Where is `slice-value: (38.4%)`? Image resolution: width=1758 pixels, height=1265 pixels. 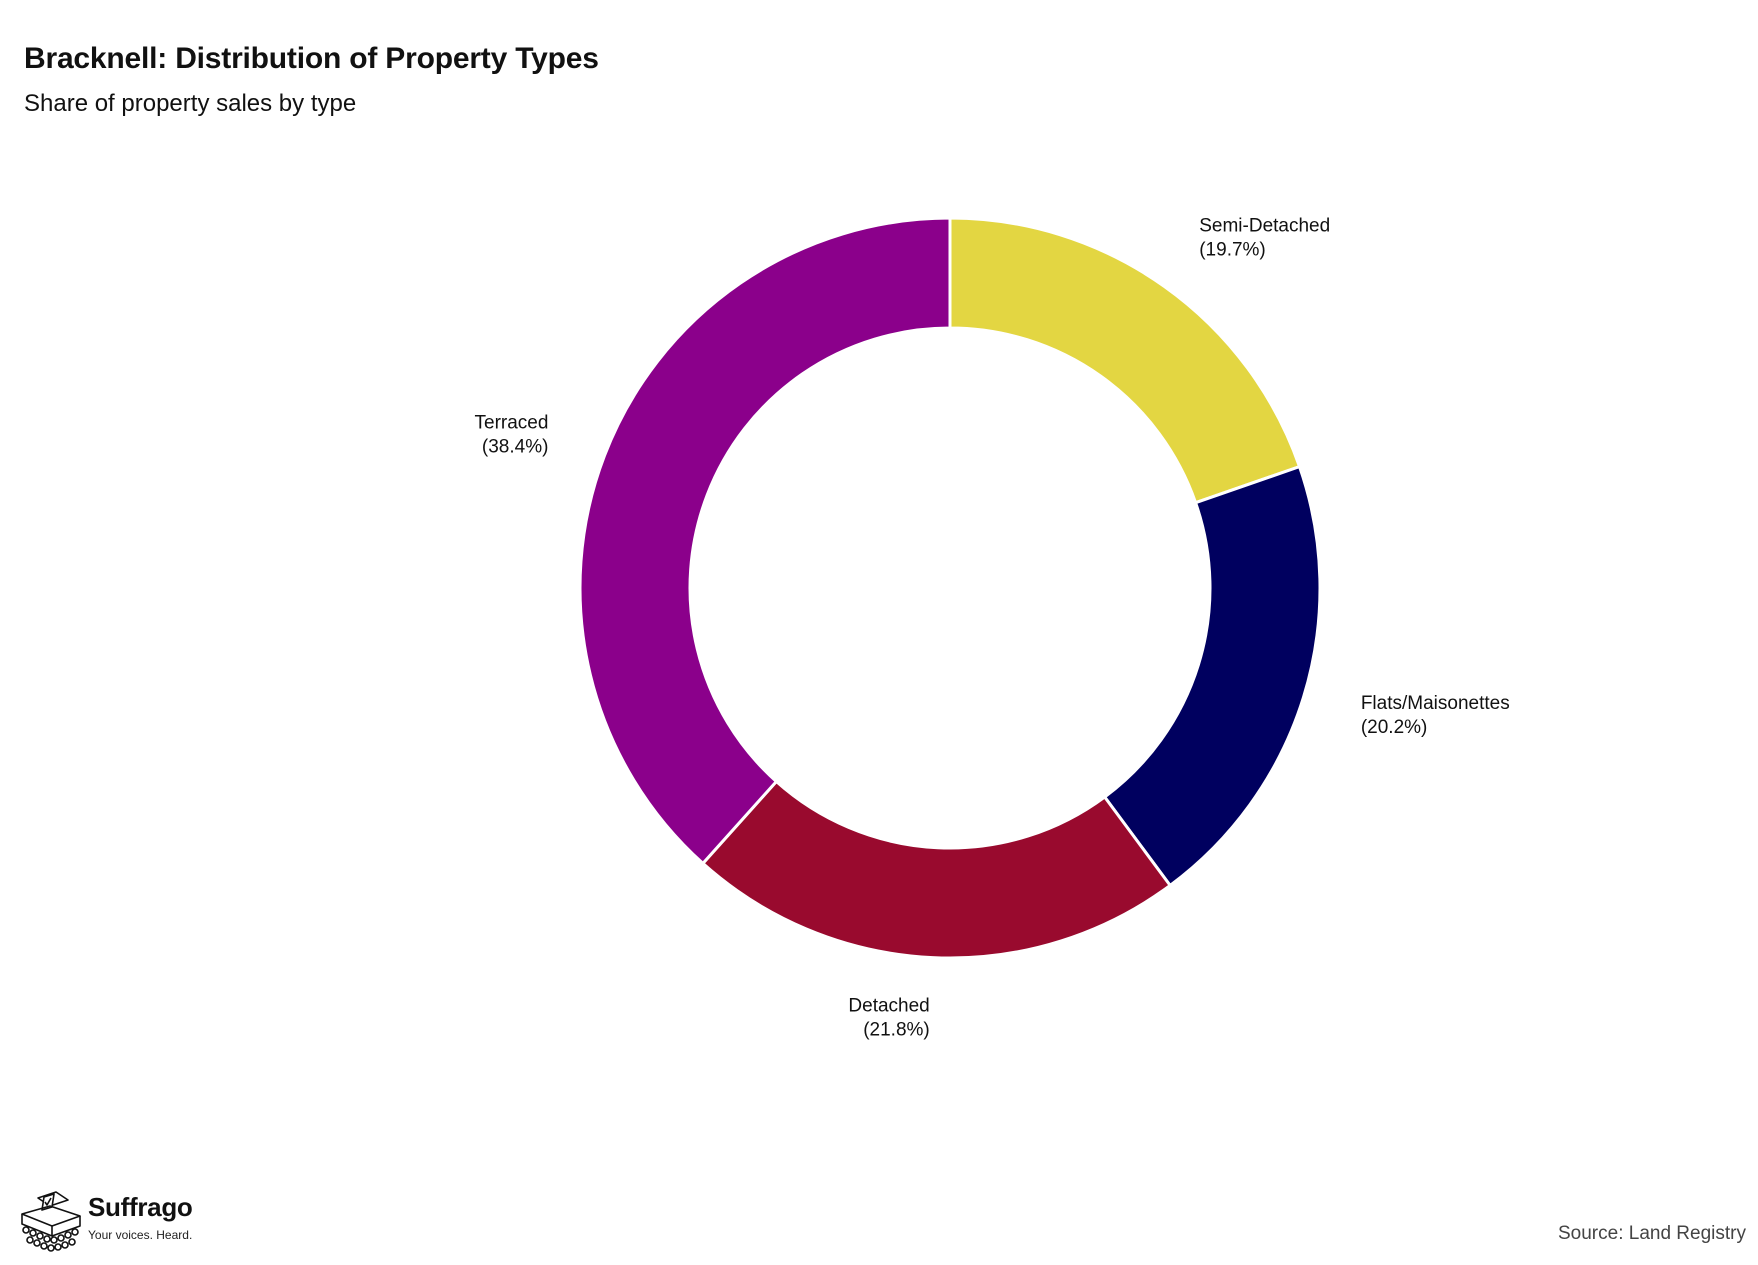
slice-value: (38.4%) is located at coordinates (515, 446).